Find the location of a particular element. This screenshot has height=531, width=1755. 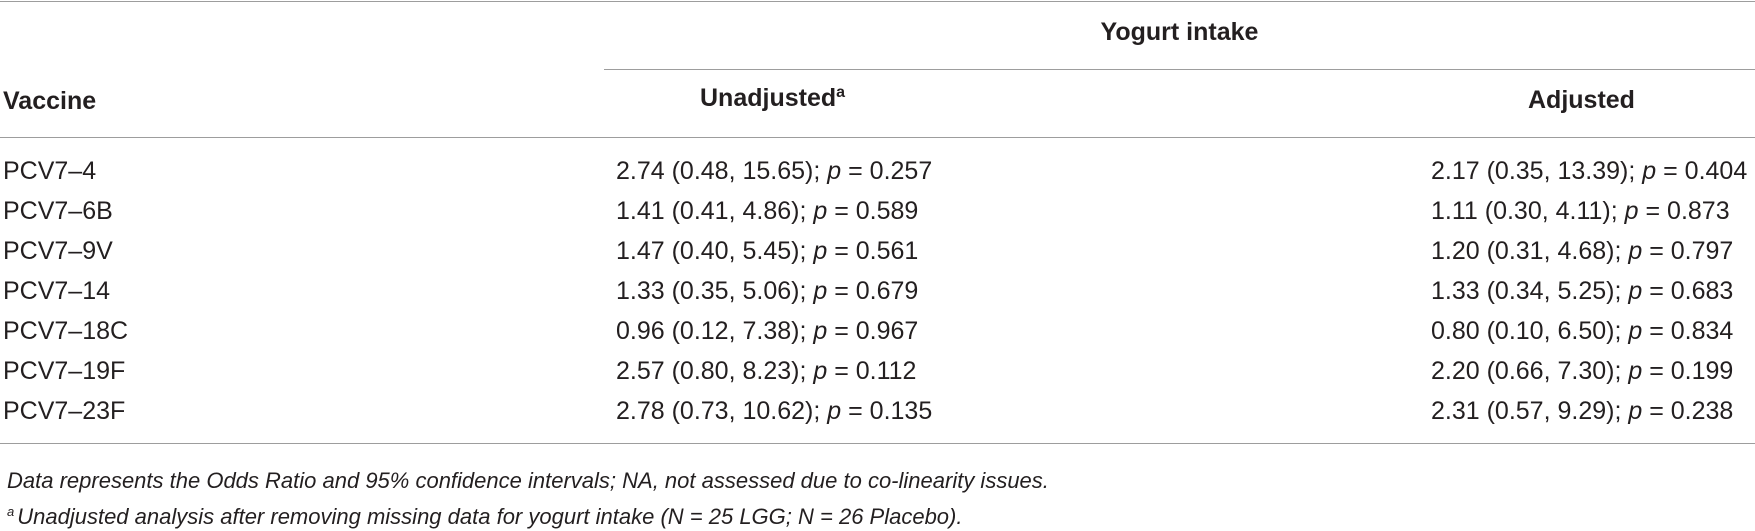

cell-adjusted: 2.31 (0.57, 9.29); p = 0.238 is located at coordinates (1582, 411).